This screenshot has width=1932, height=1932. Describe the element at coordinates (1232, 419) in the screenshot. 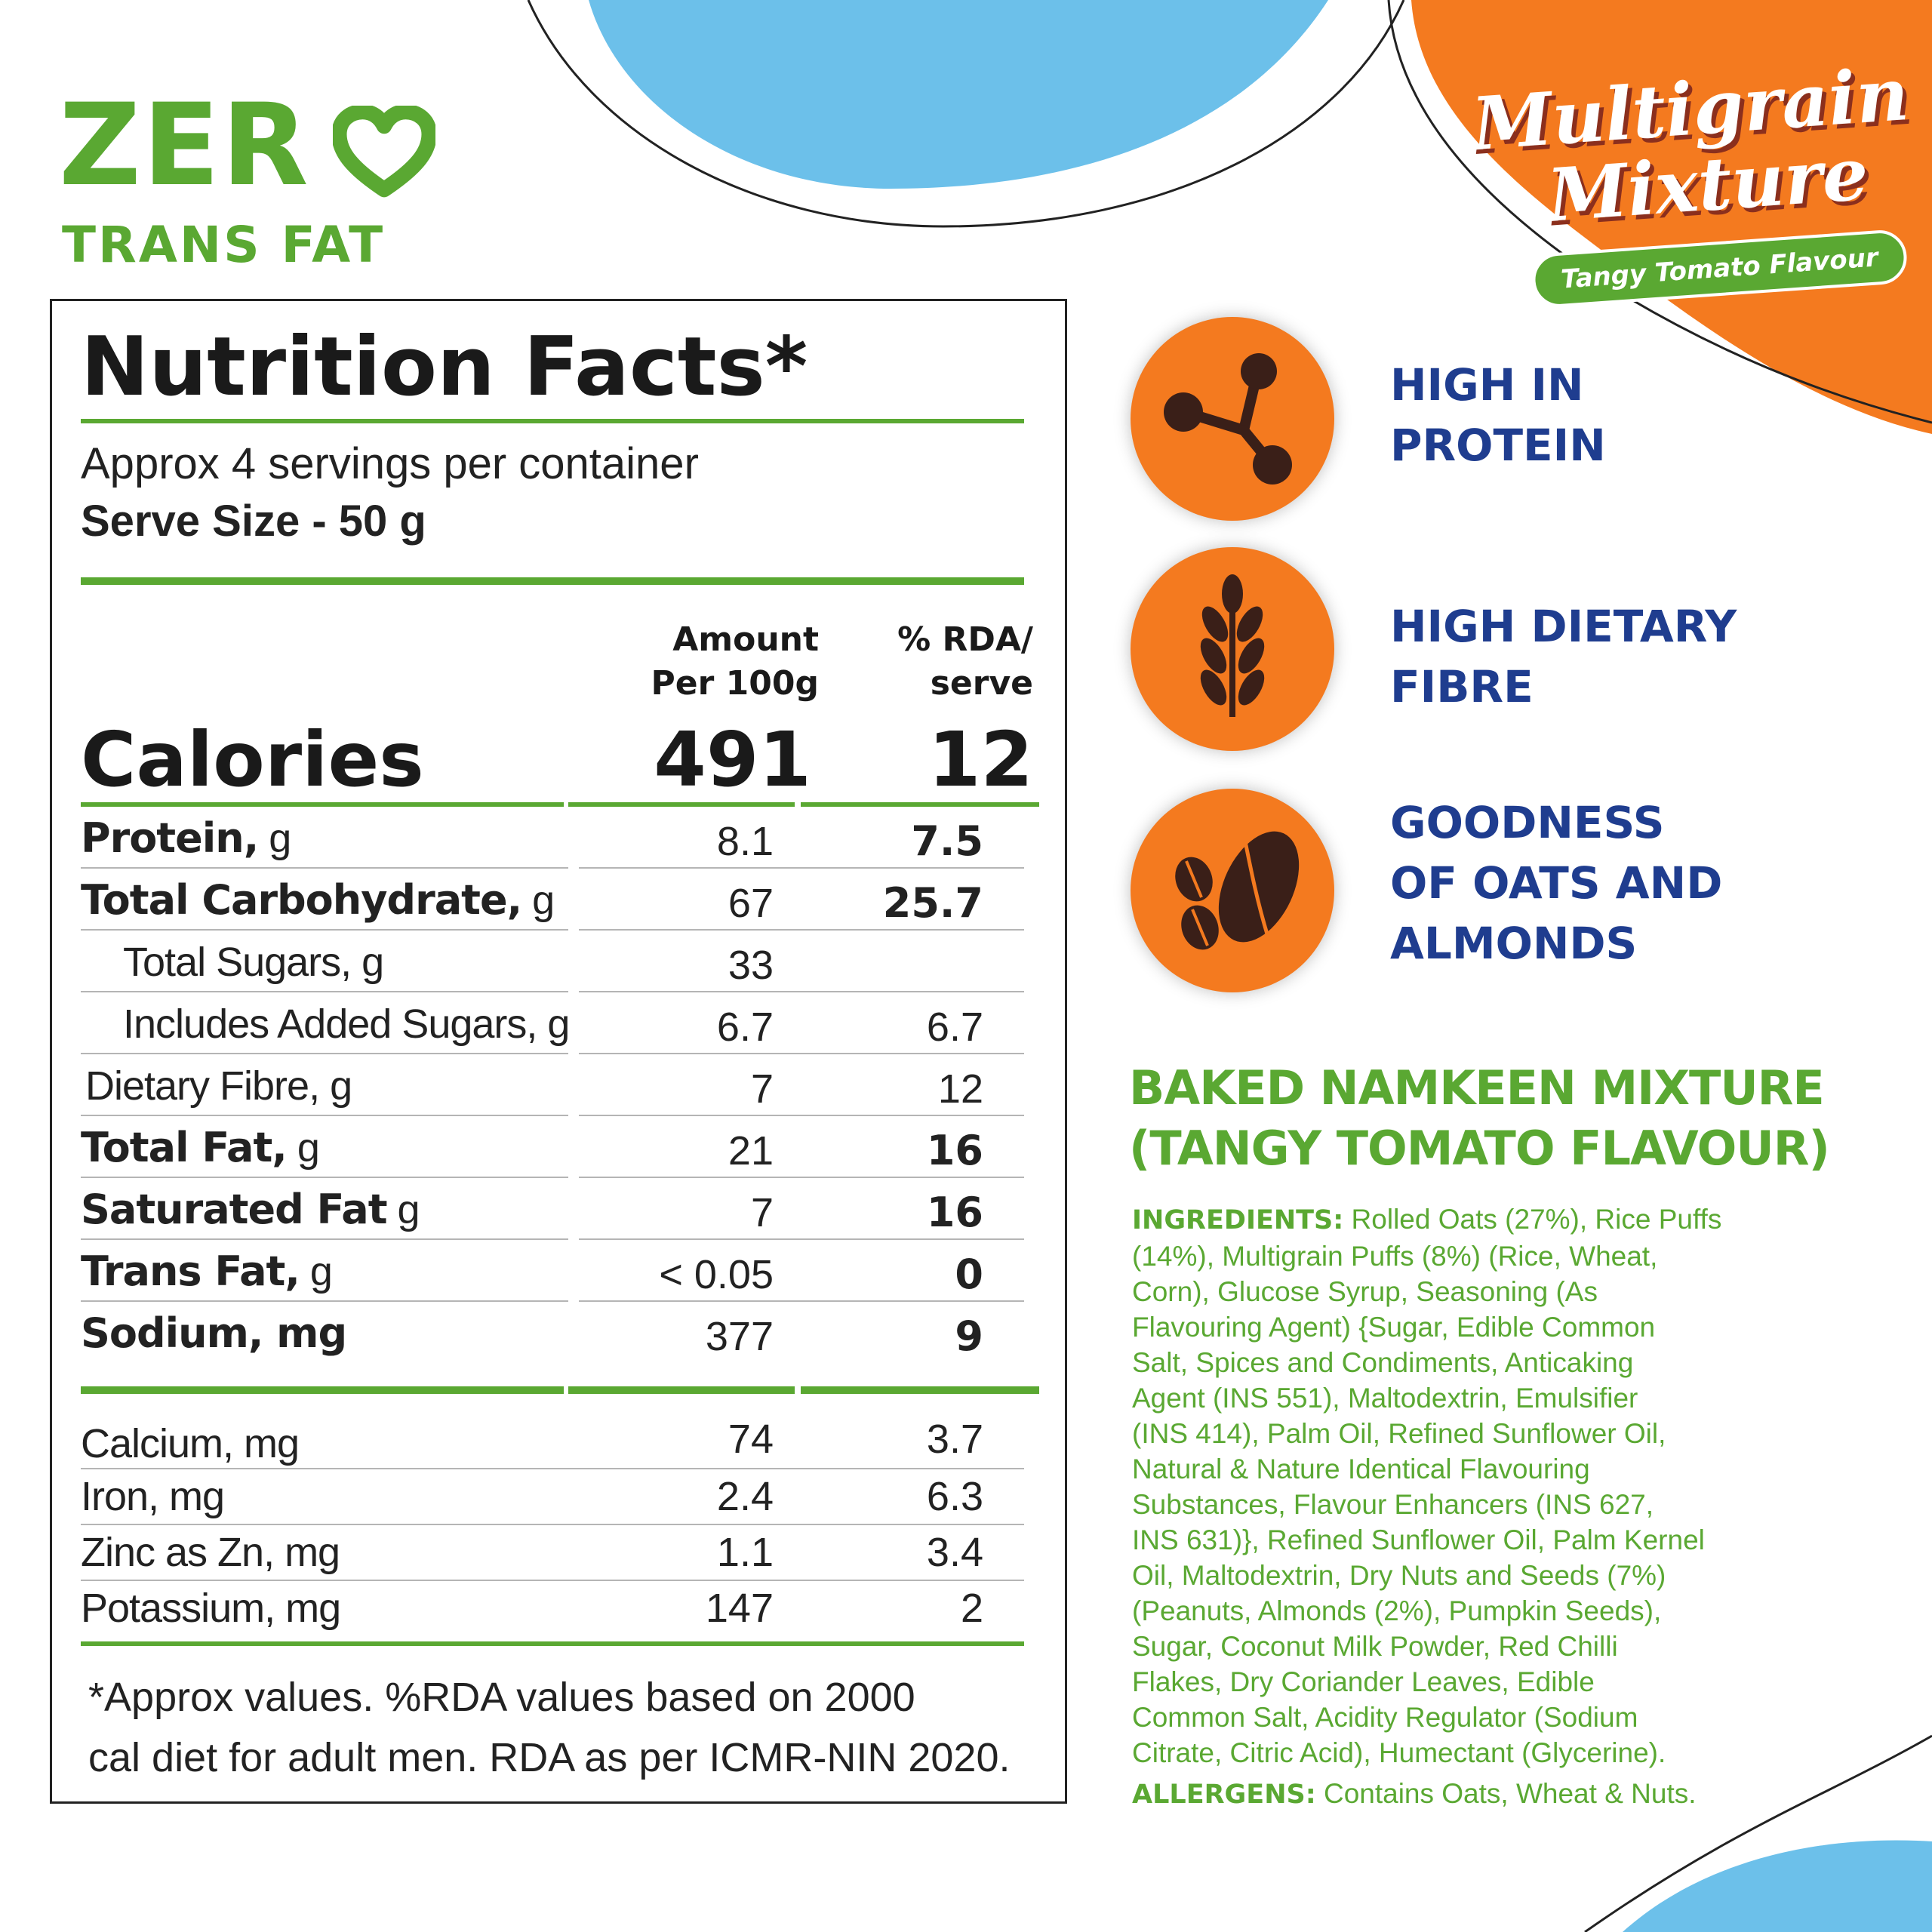

I see `molecule-icon` at that location.